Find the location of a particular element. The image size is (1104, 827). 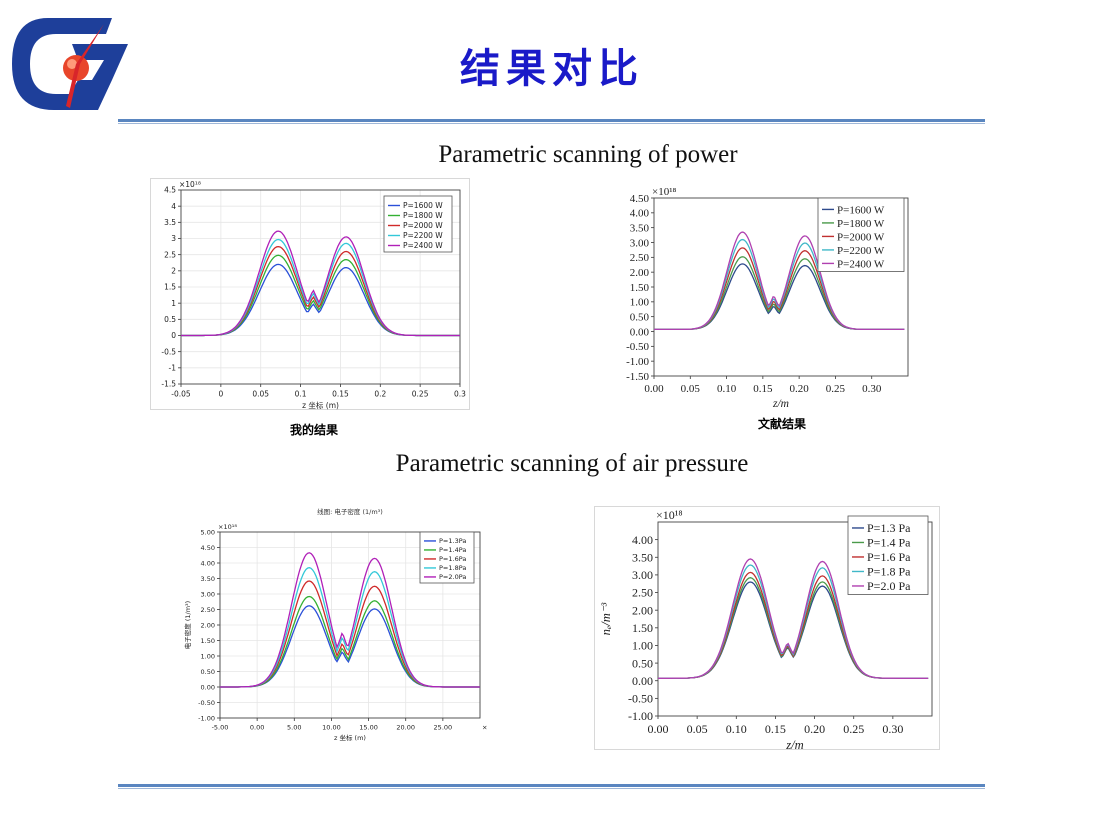

y-axis-label: 电子密度 (1/m³) is located at coordinates (187, 625).